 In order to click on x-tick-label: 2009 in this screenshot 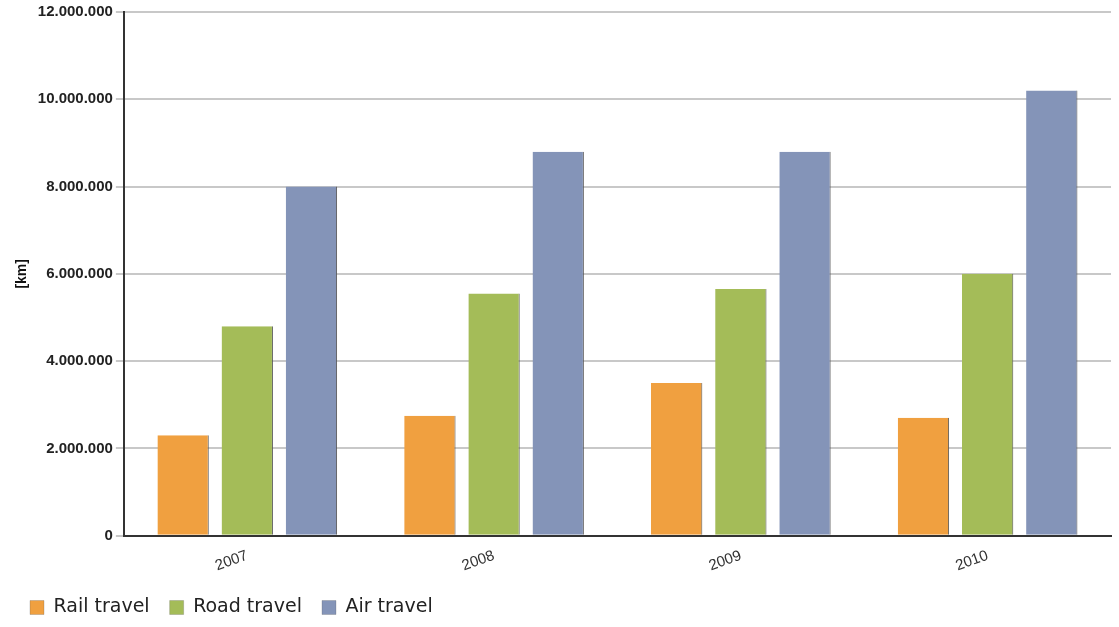, I will do `click(725, 559)`.